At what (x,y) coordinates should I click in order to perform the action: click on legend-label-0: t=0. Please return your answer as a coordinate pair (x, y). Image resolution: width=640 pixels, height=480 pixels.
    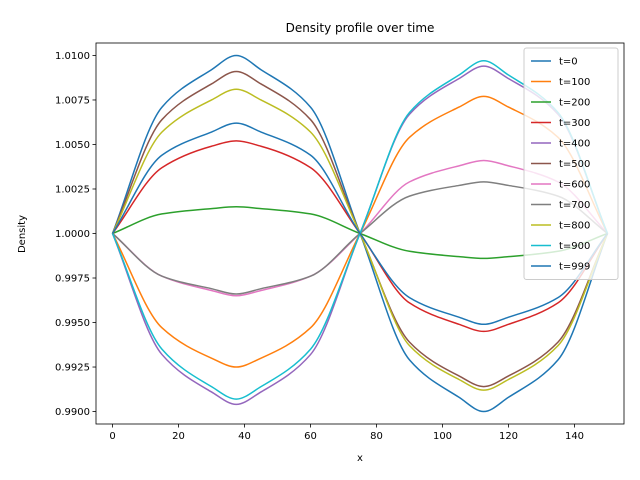
    Looking at the image, I should click on (568, 62).